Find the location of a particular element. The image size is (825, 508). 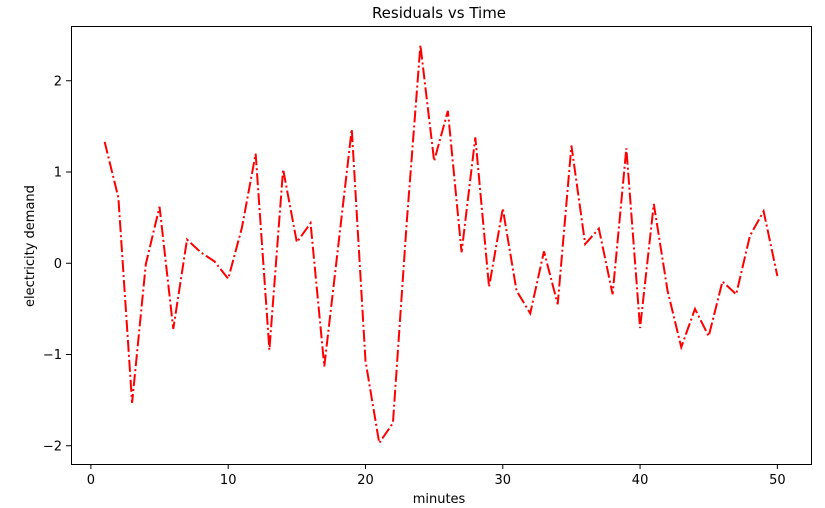

chart-title: Residuals vs Time is located at coordinates (439, 13).